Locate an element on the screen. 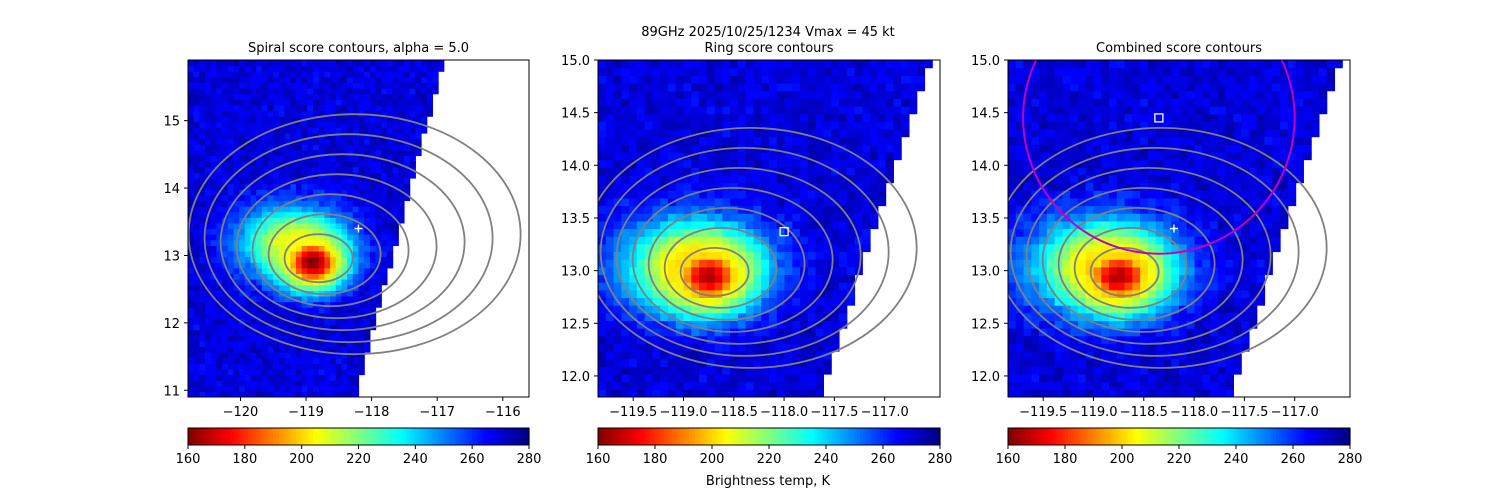 Image resolution: width=1500 pixels, height=504 pixels. x-tick-label: −119 is located at coordinates (306, 412).